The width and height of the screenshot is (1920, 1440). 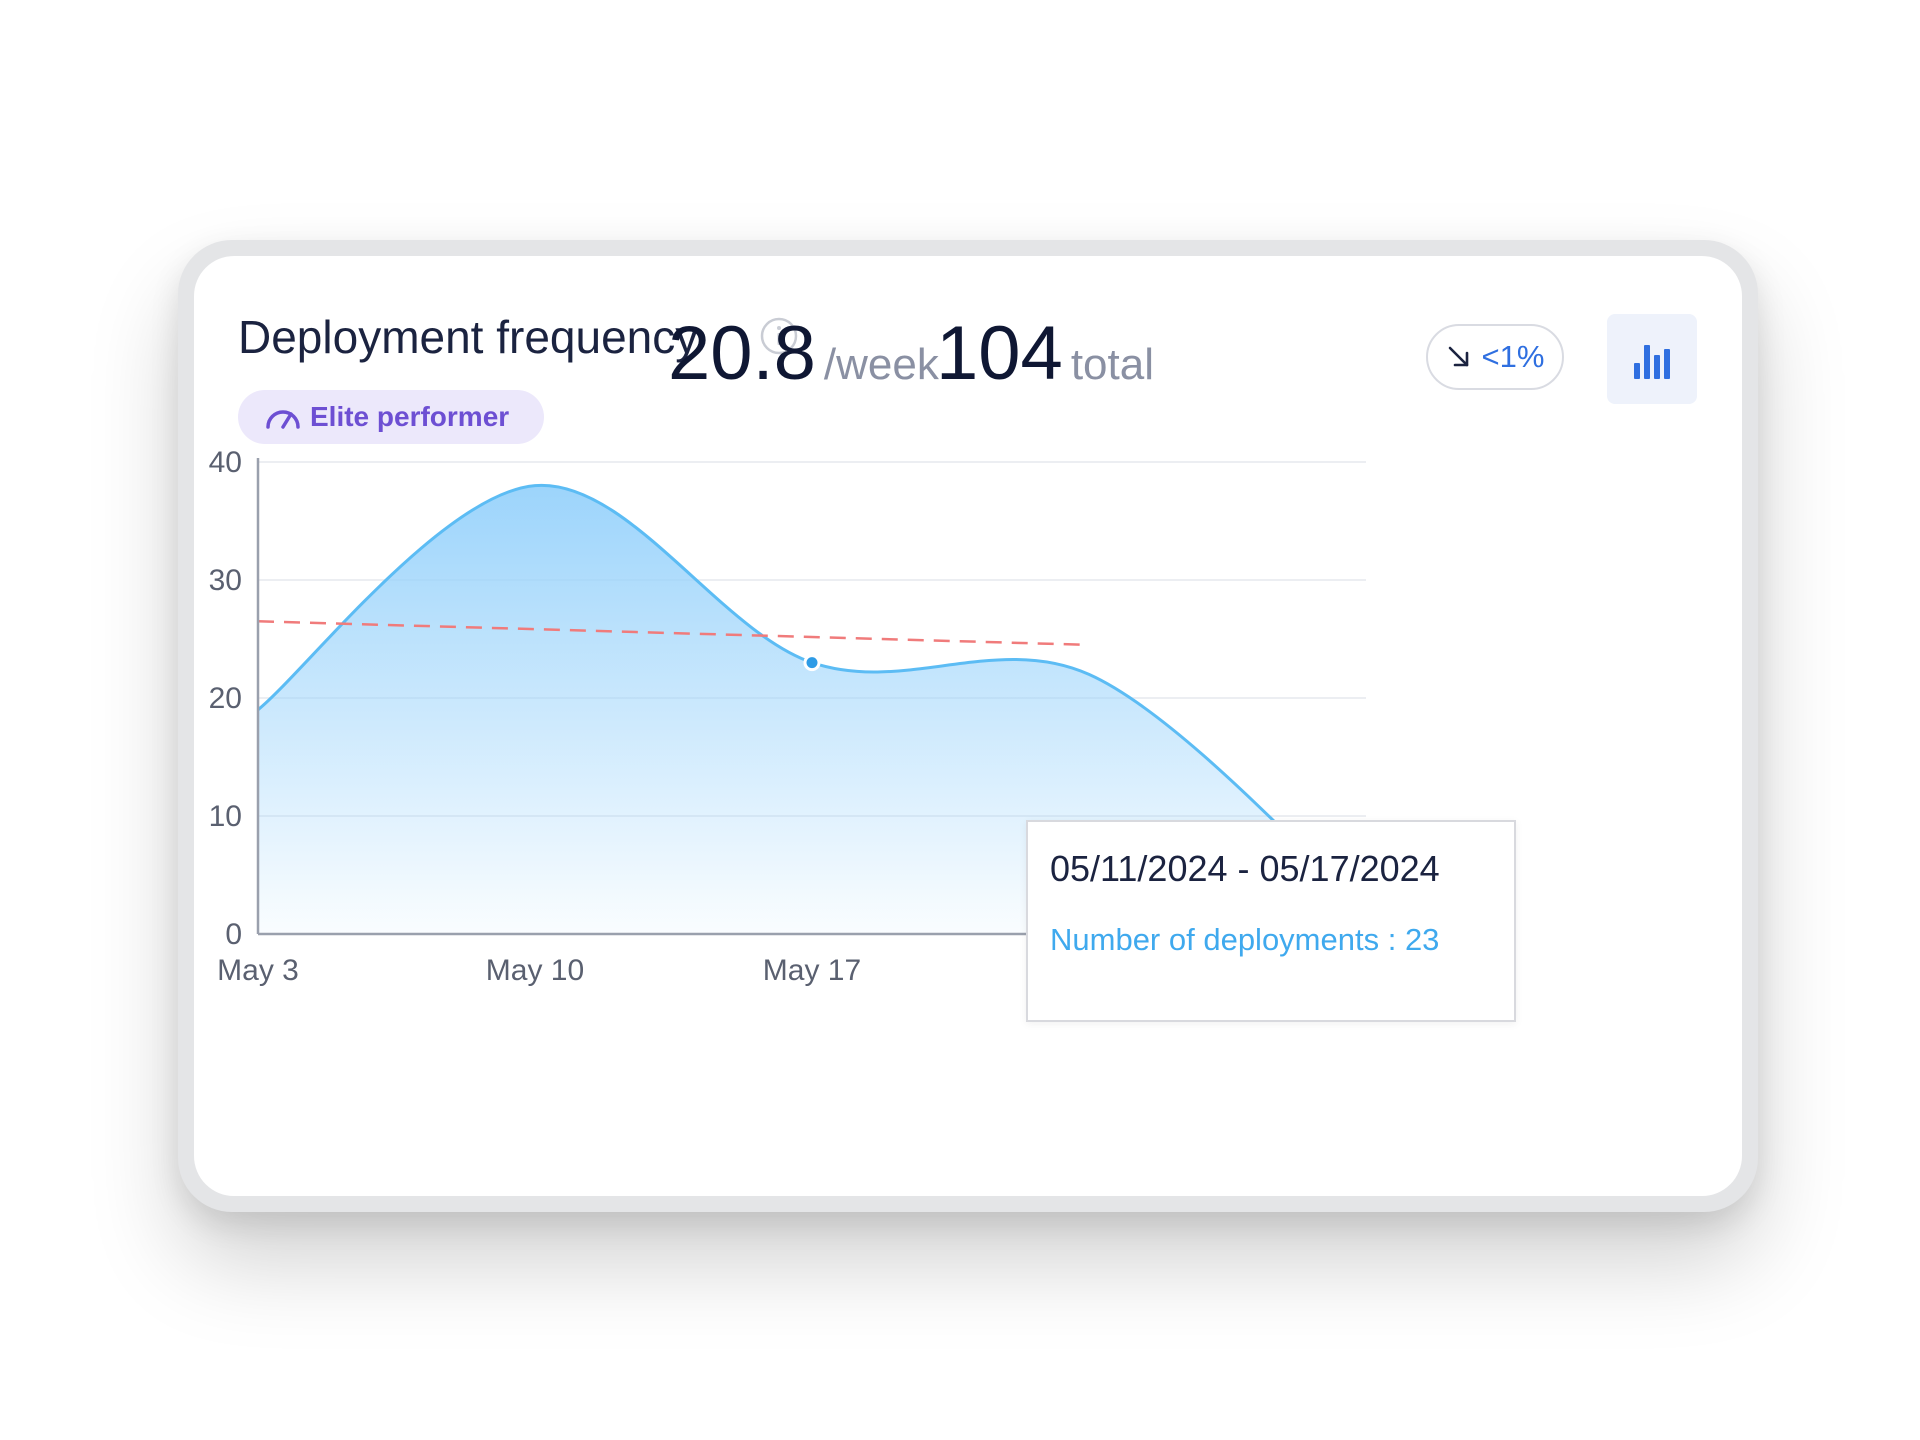 I want to click on y-tick-label: 20, so click(x=225, y=698).